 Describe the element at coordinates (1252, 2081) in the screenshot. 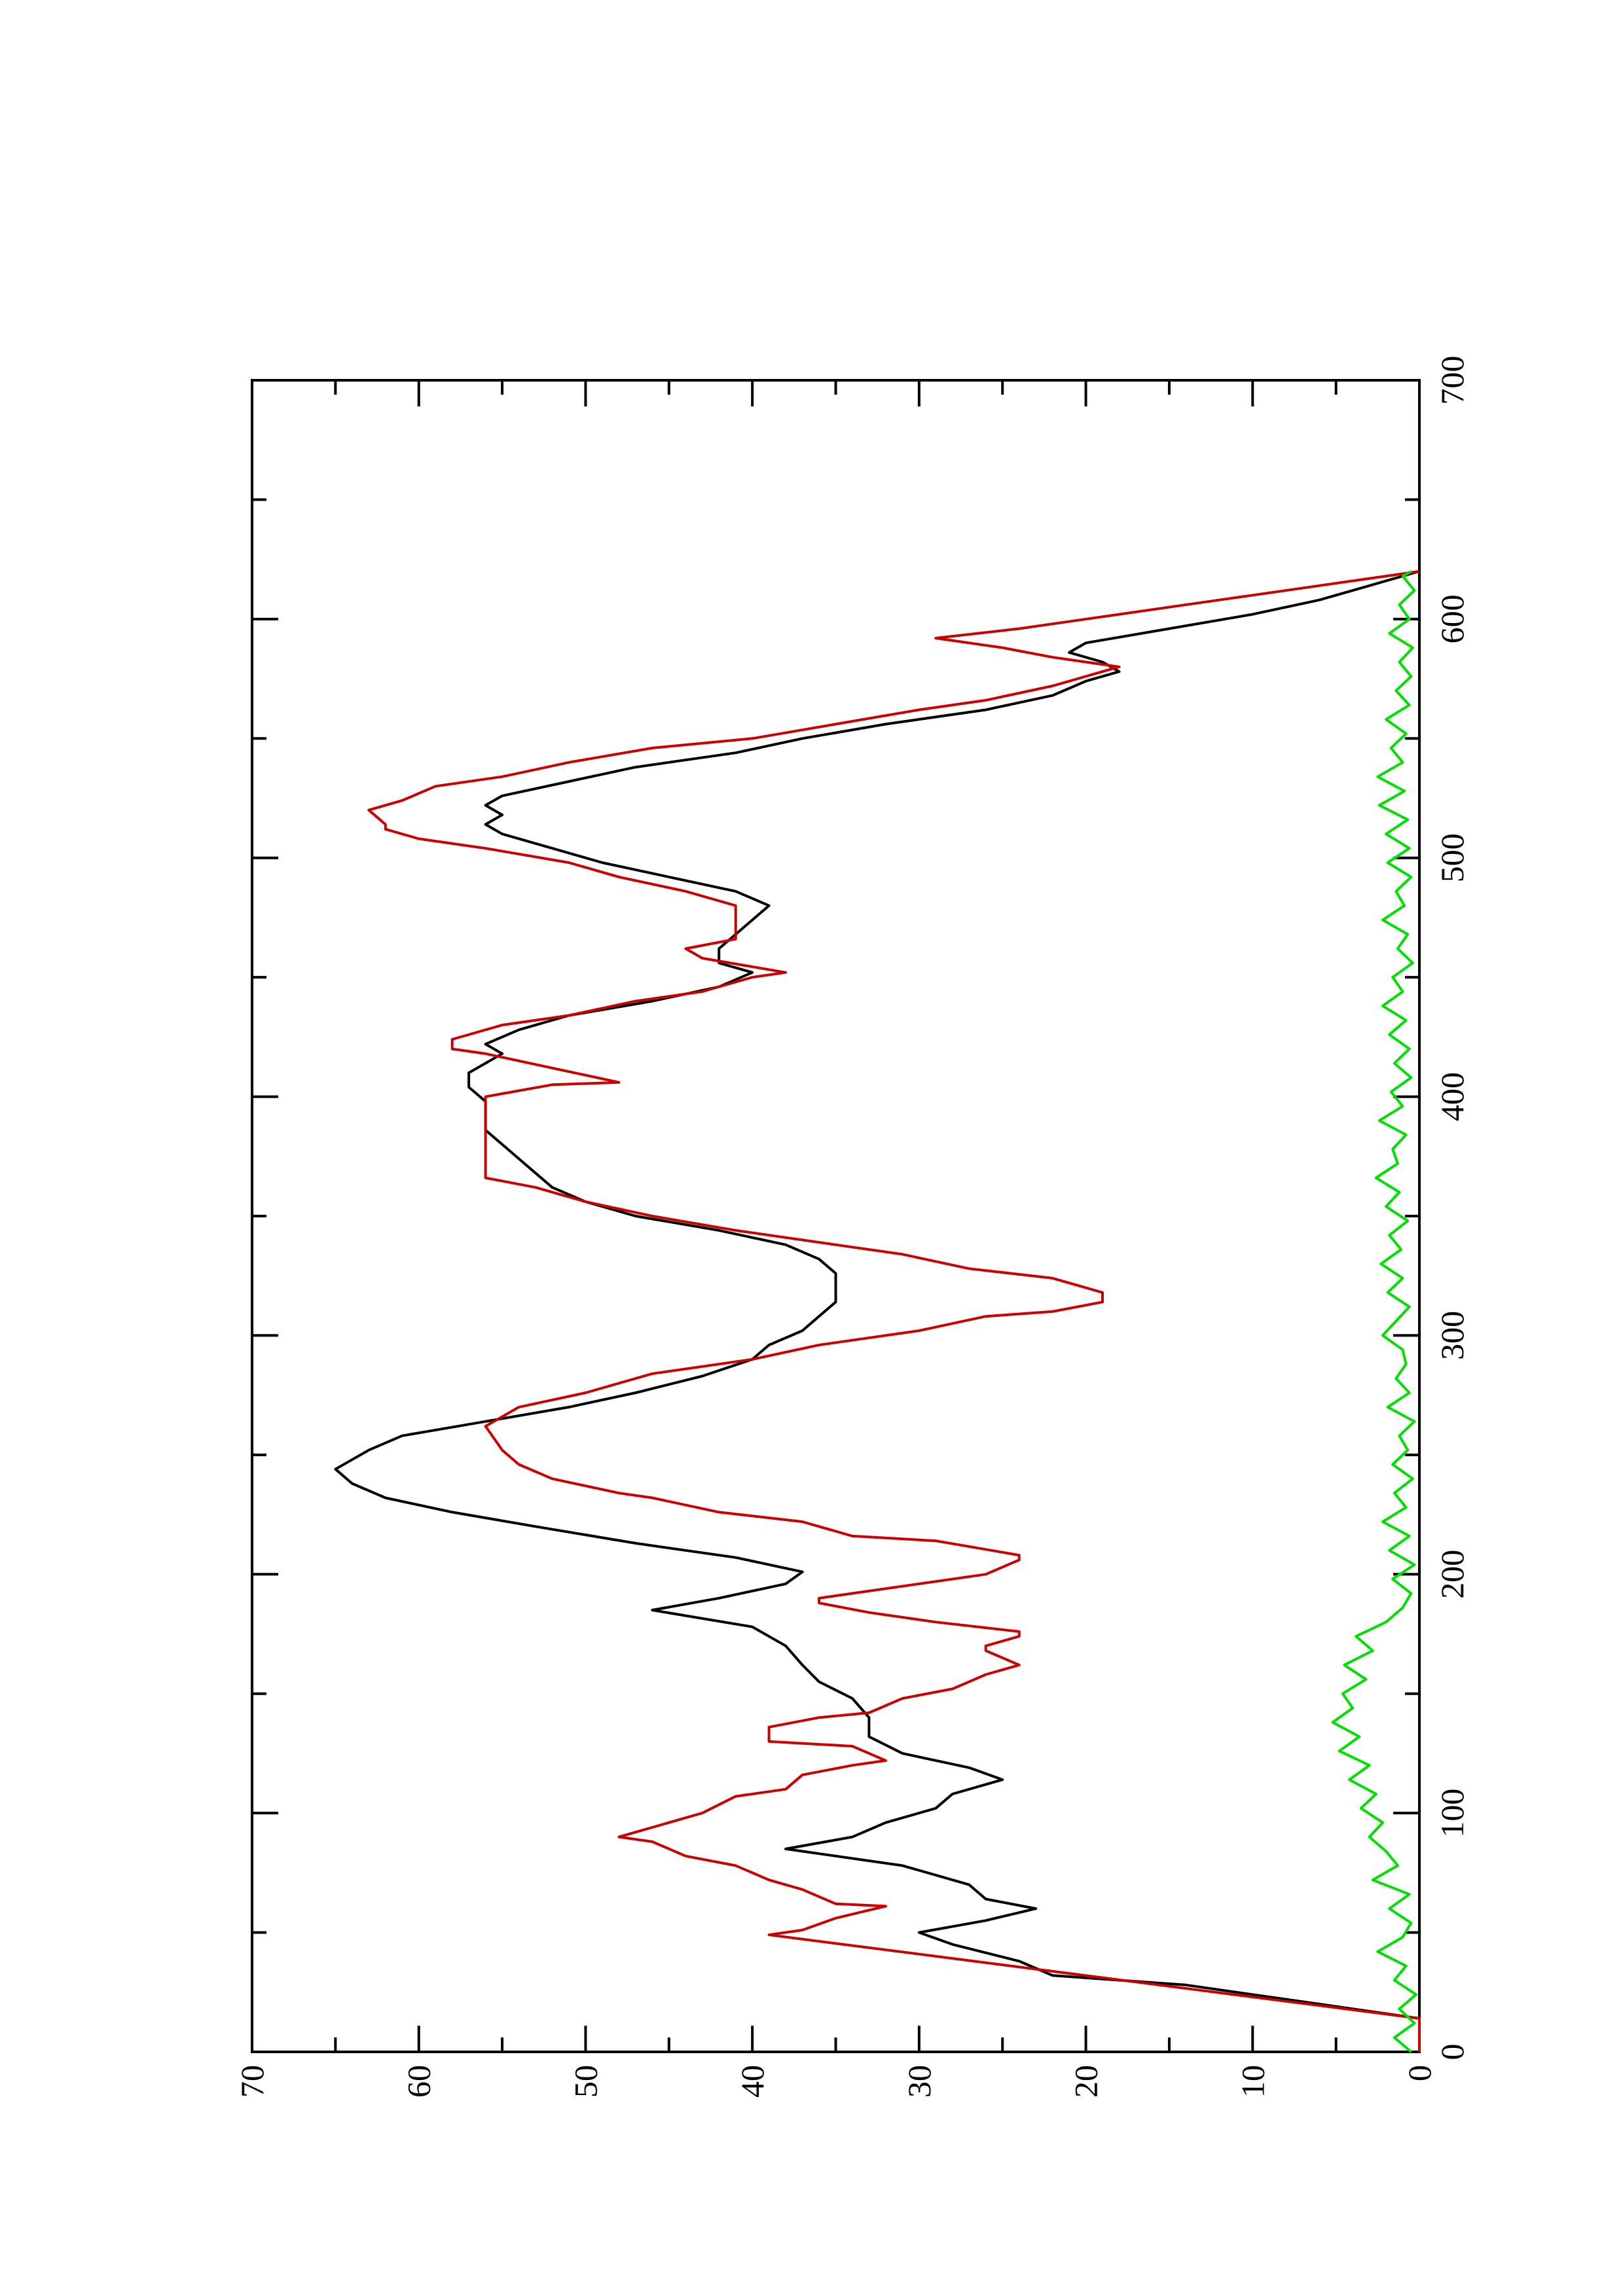

I see `y-tick-label: 10` at that location.